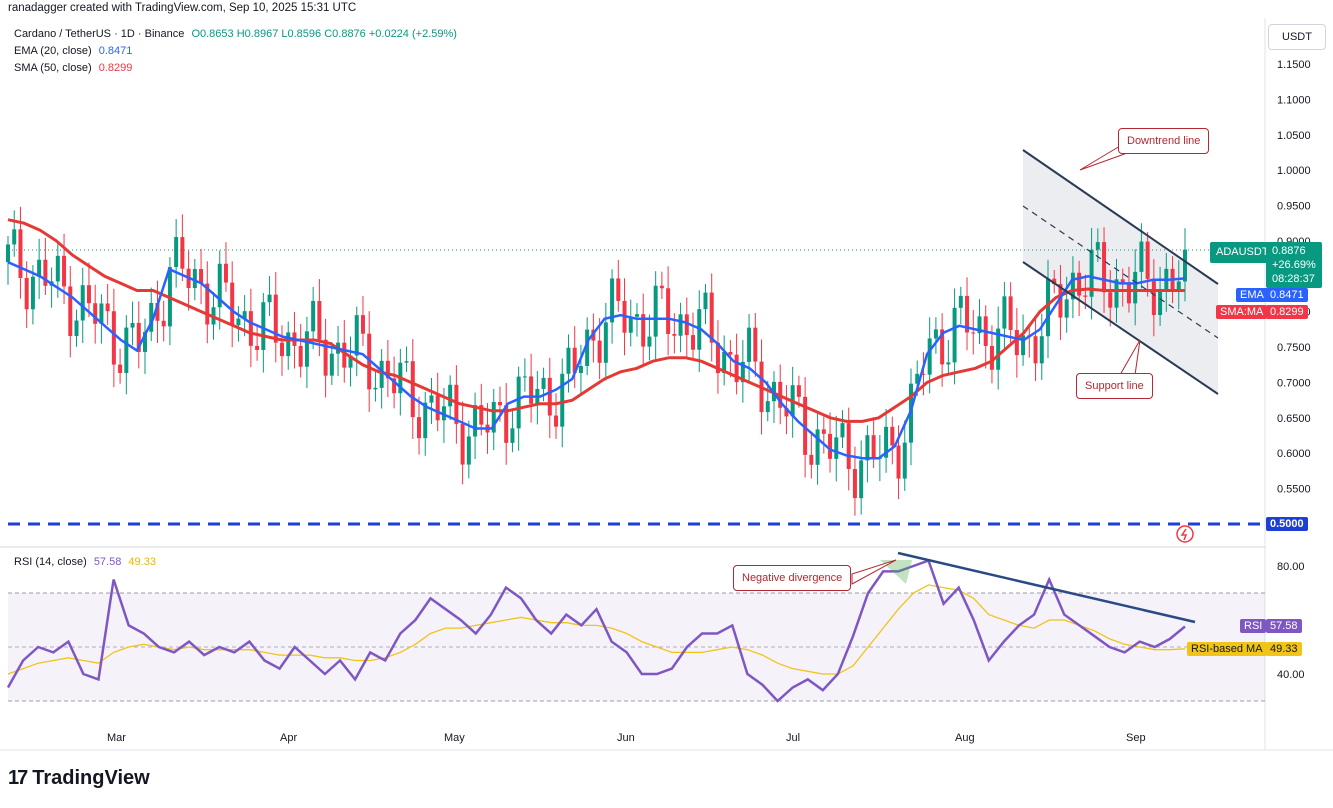 Image resolution: width=1333 pixels, height=808 pixels. I want to click on divergence-callout: Negative divergence, so click(792, 578).